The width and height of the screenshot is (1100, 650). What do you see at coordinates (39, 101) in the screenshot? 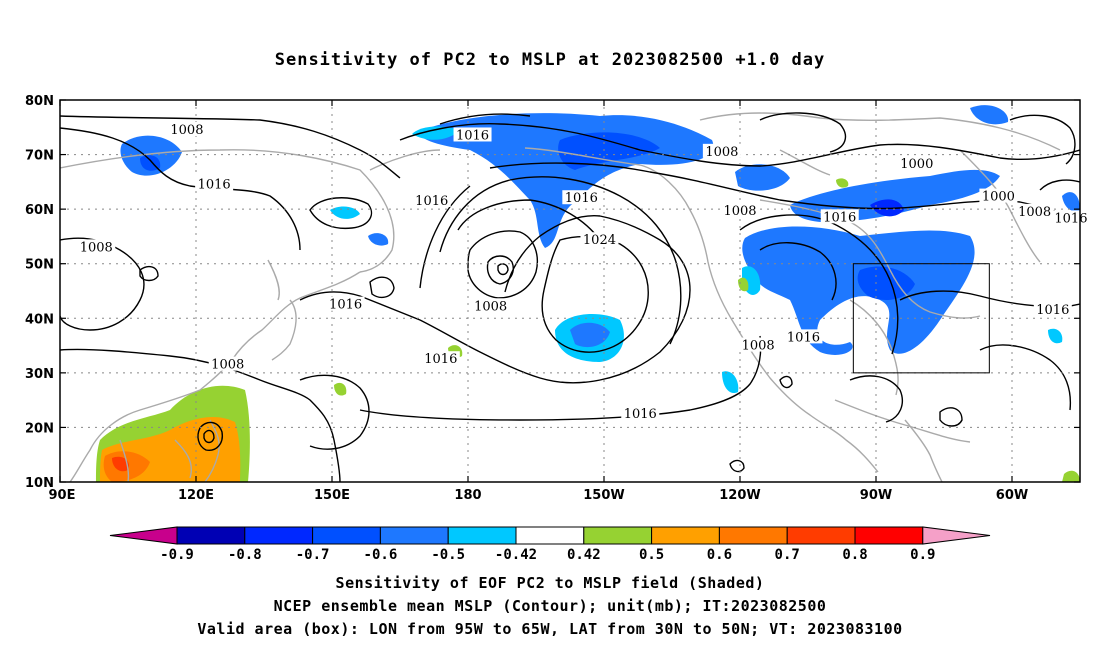
I see `lat-tick-label: 80N` at bounding box center [39, 101].